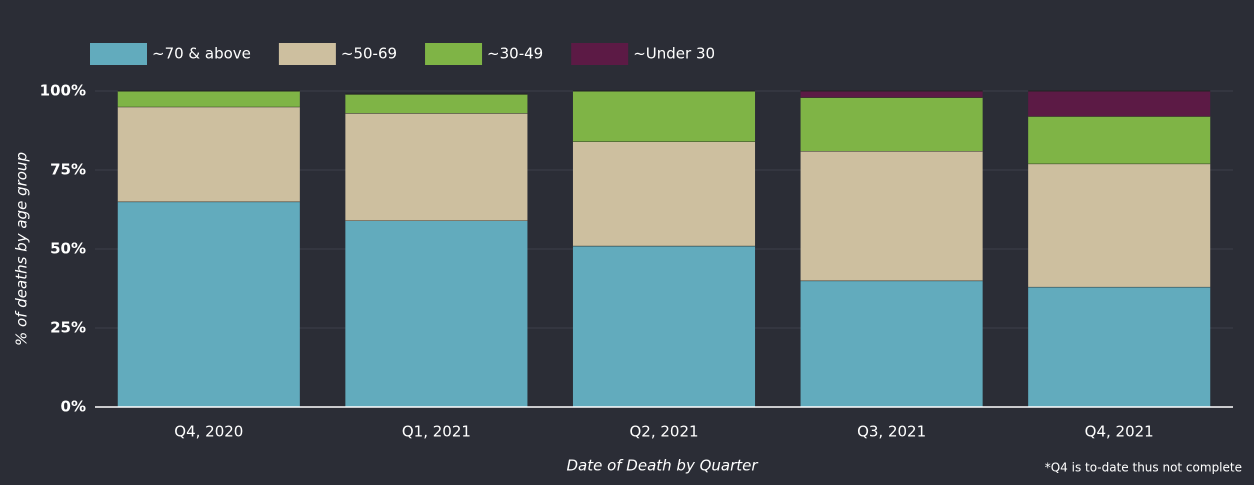  What do you see at coordinates (68, 328) in the screenshot?
I see `y-tick-label: 25%` at bounding box center [68, 328].